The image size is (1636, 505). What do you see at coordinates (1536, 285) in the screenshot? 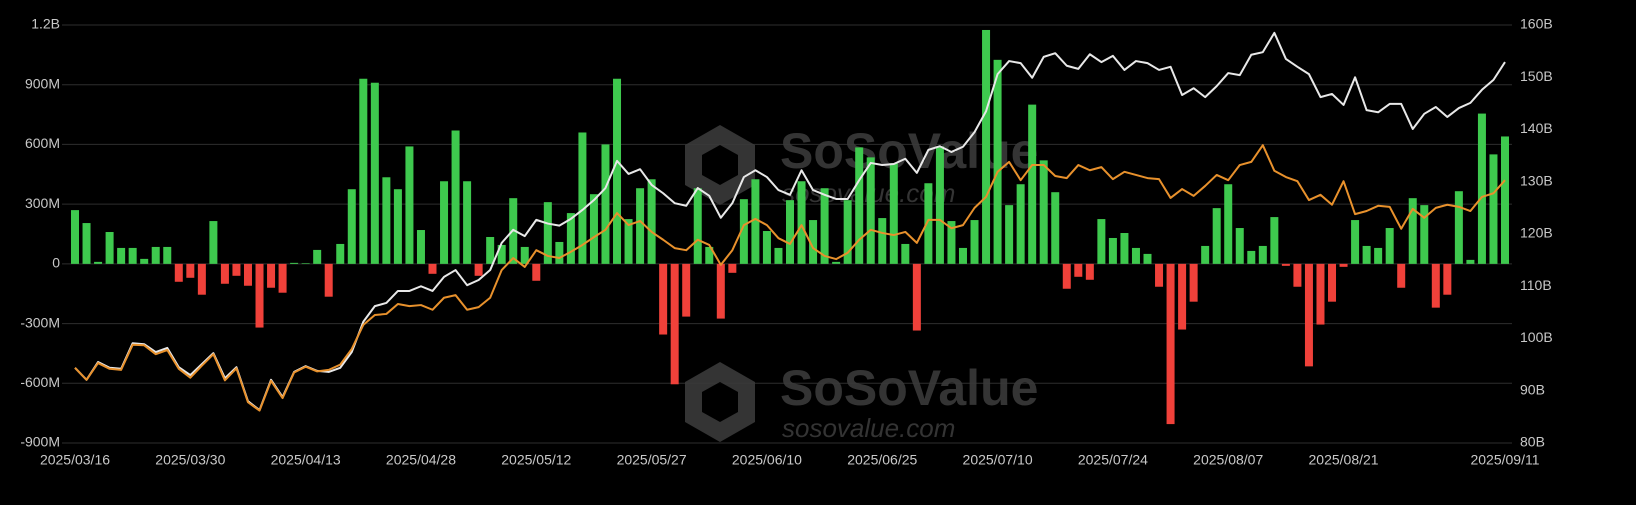
I see `y2-tick-label: 110B` at bounding box center [1536, 285].